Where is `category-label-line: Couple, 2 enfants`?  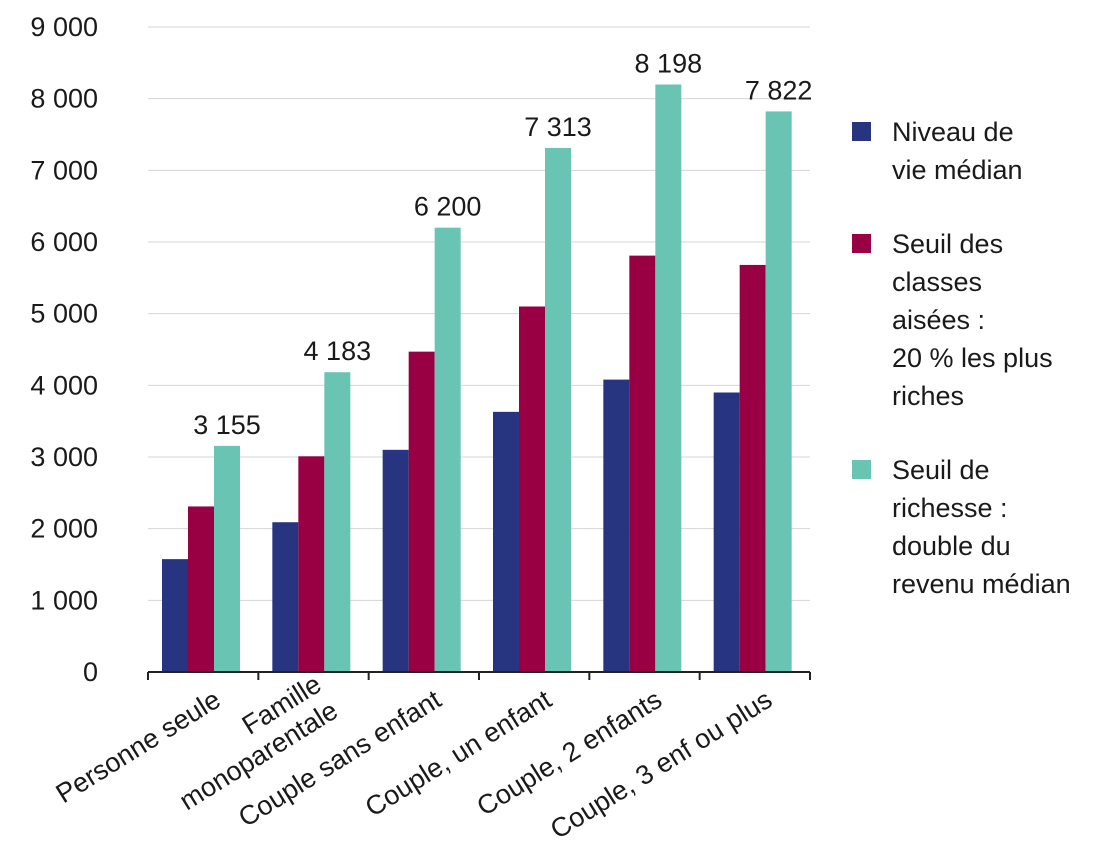 category-label-line: Couple, 2 enfants is located at coordinates (569, 753).